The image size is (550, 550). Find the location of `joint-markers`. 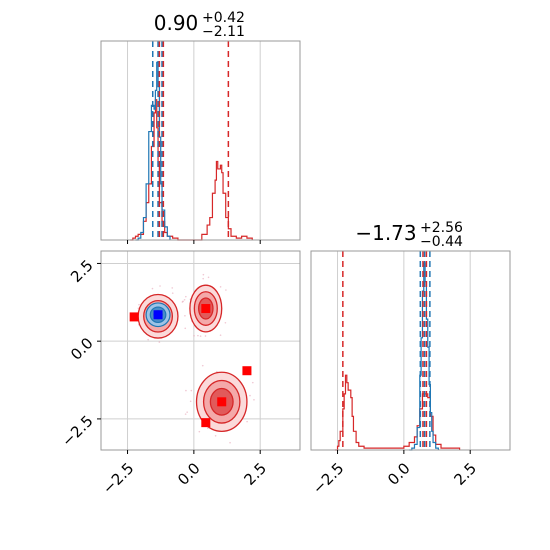

joint-markers is located at coordinates (190, 366).